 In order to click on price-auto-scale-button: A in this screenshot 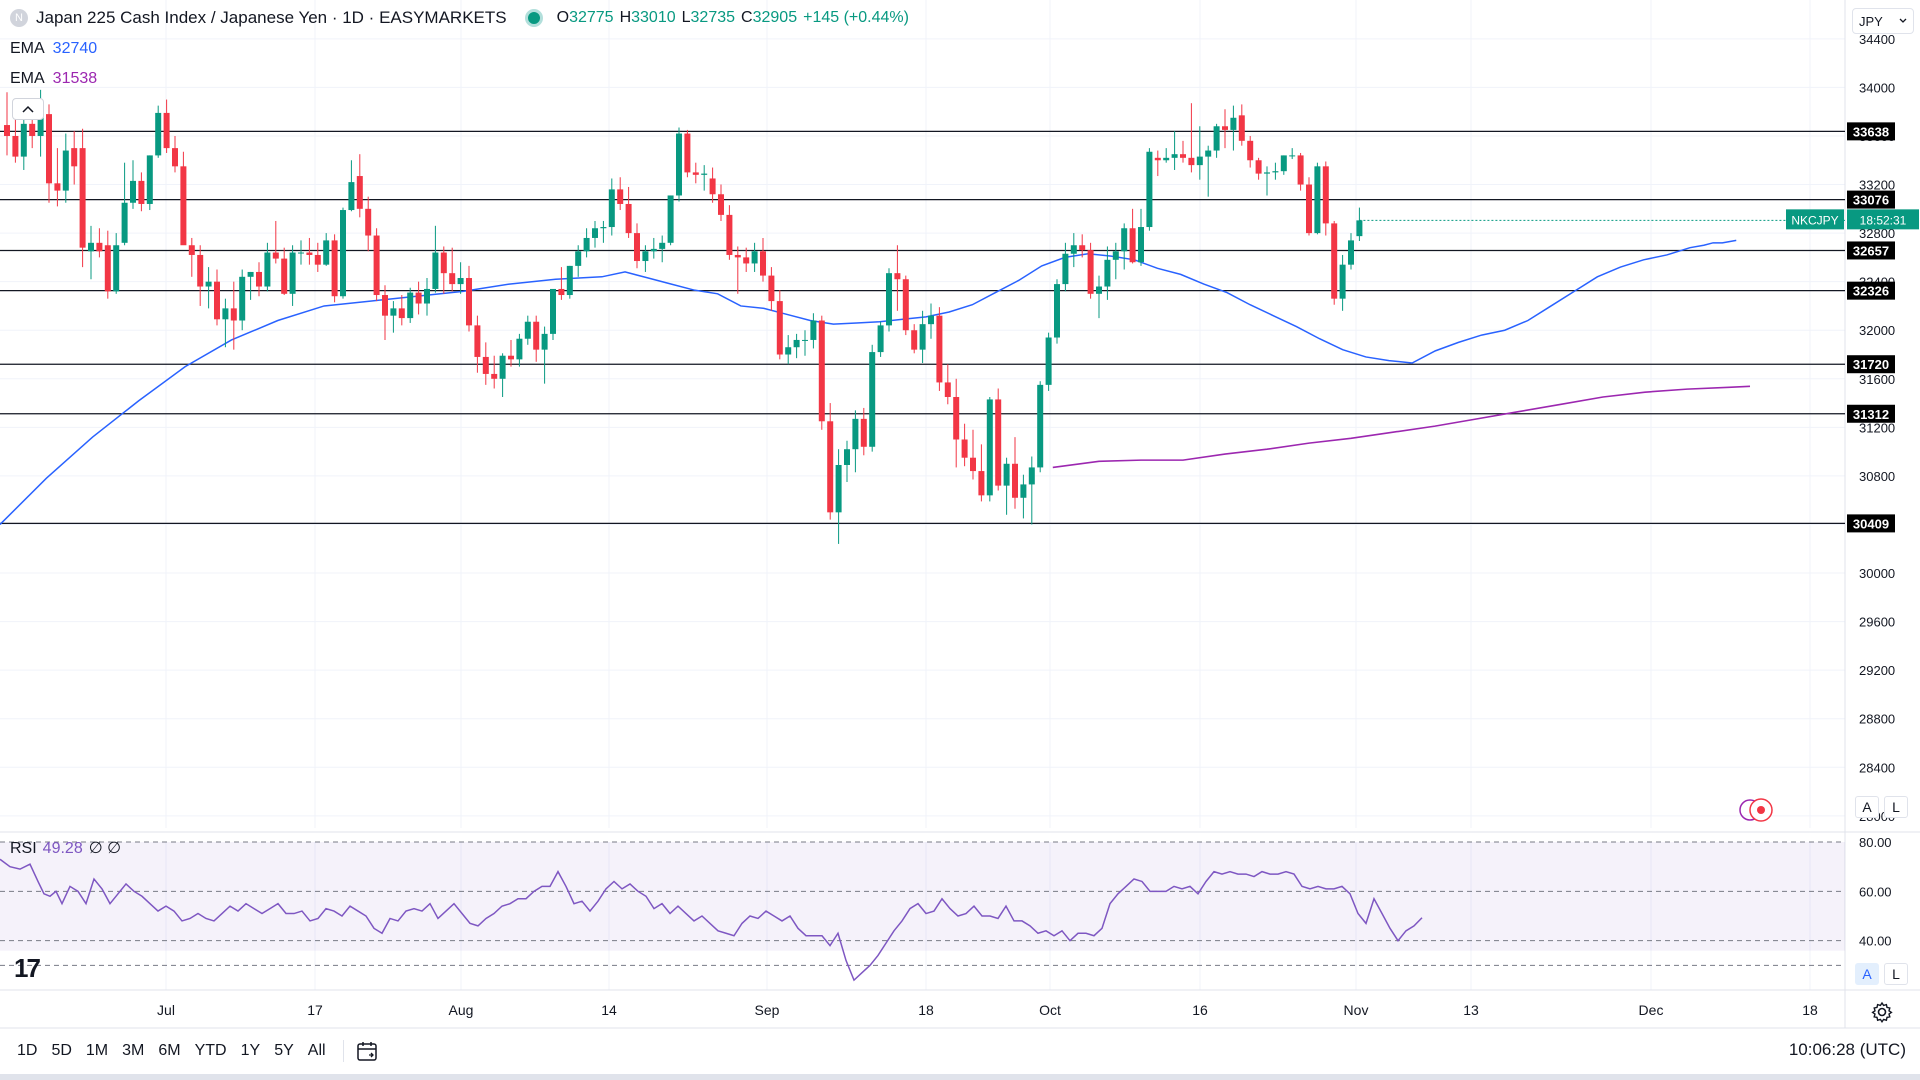, I will do `click(1867, 807)`.